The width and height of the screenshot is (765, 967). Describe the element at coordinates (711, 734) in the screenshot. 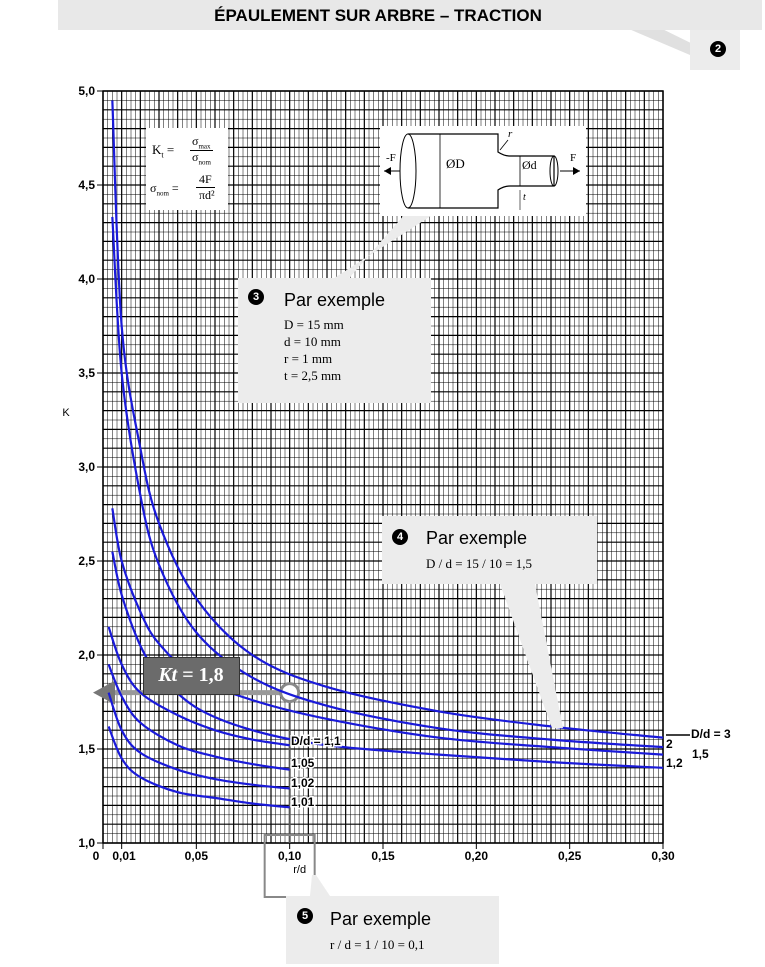

I see `curve-label: D/d = 3` at that location.